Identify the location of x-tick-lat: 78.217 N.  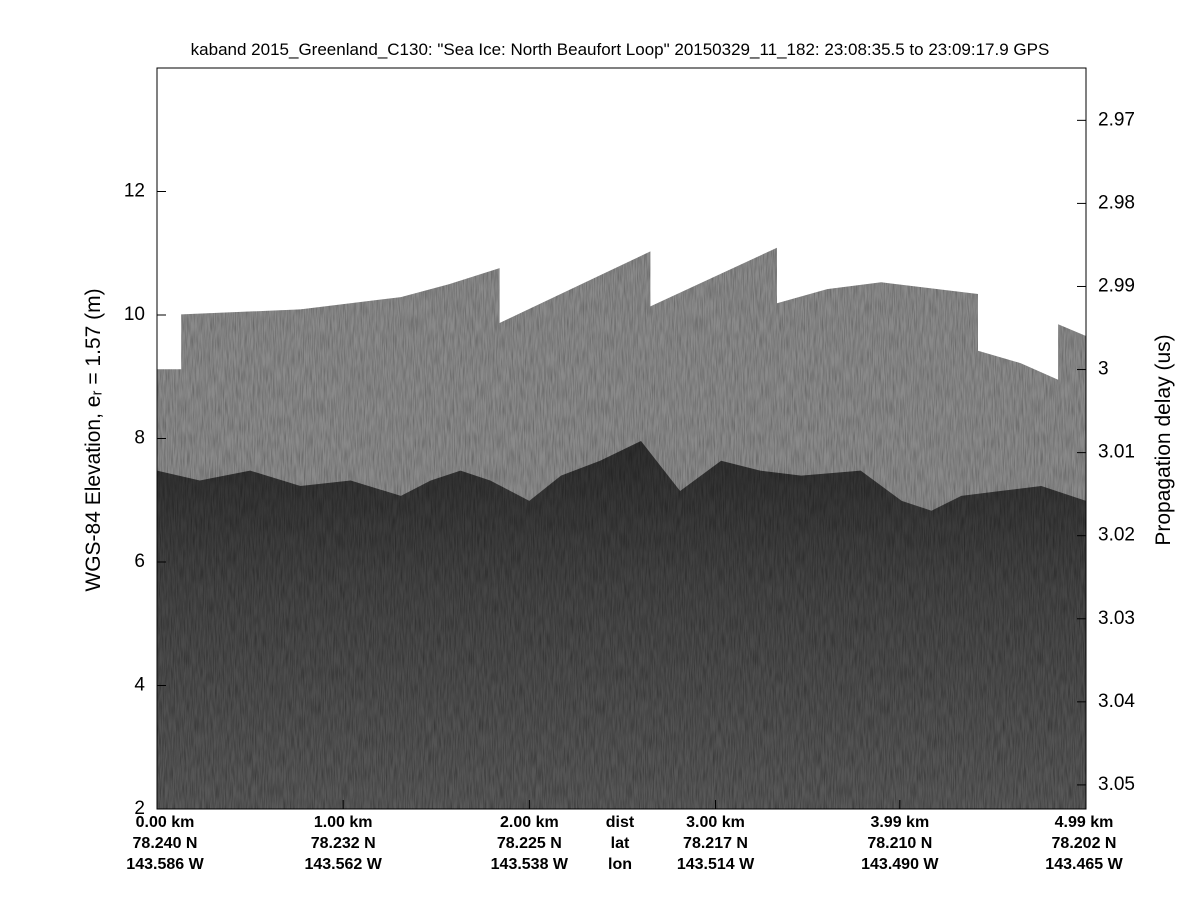
(715, 843).